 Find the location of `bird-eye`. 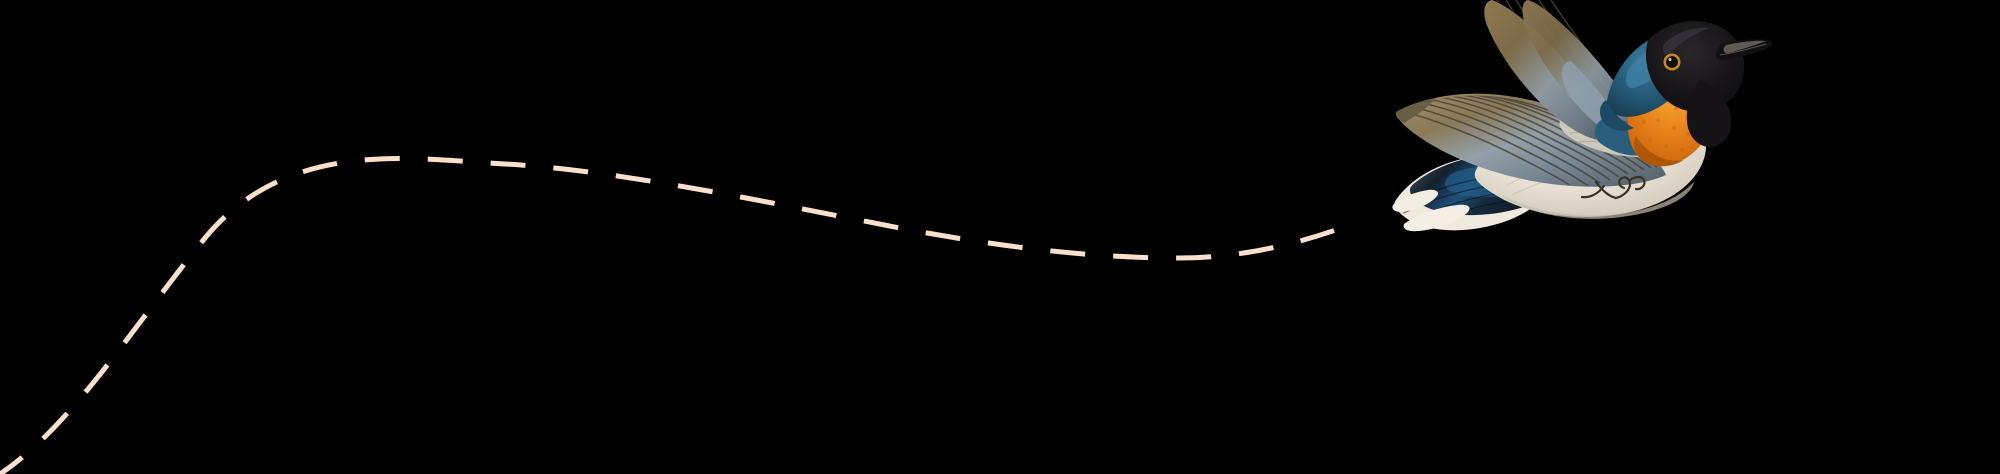

bird-eye is located at coordinates (1672, 62).